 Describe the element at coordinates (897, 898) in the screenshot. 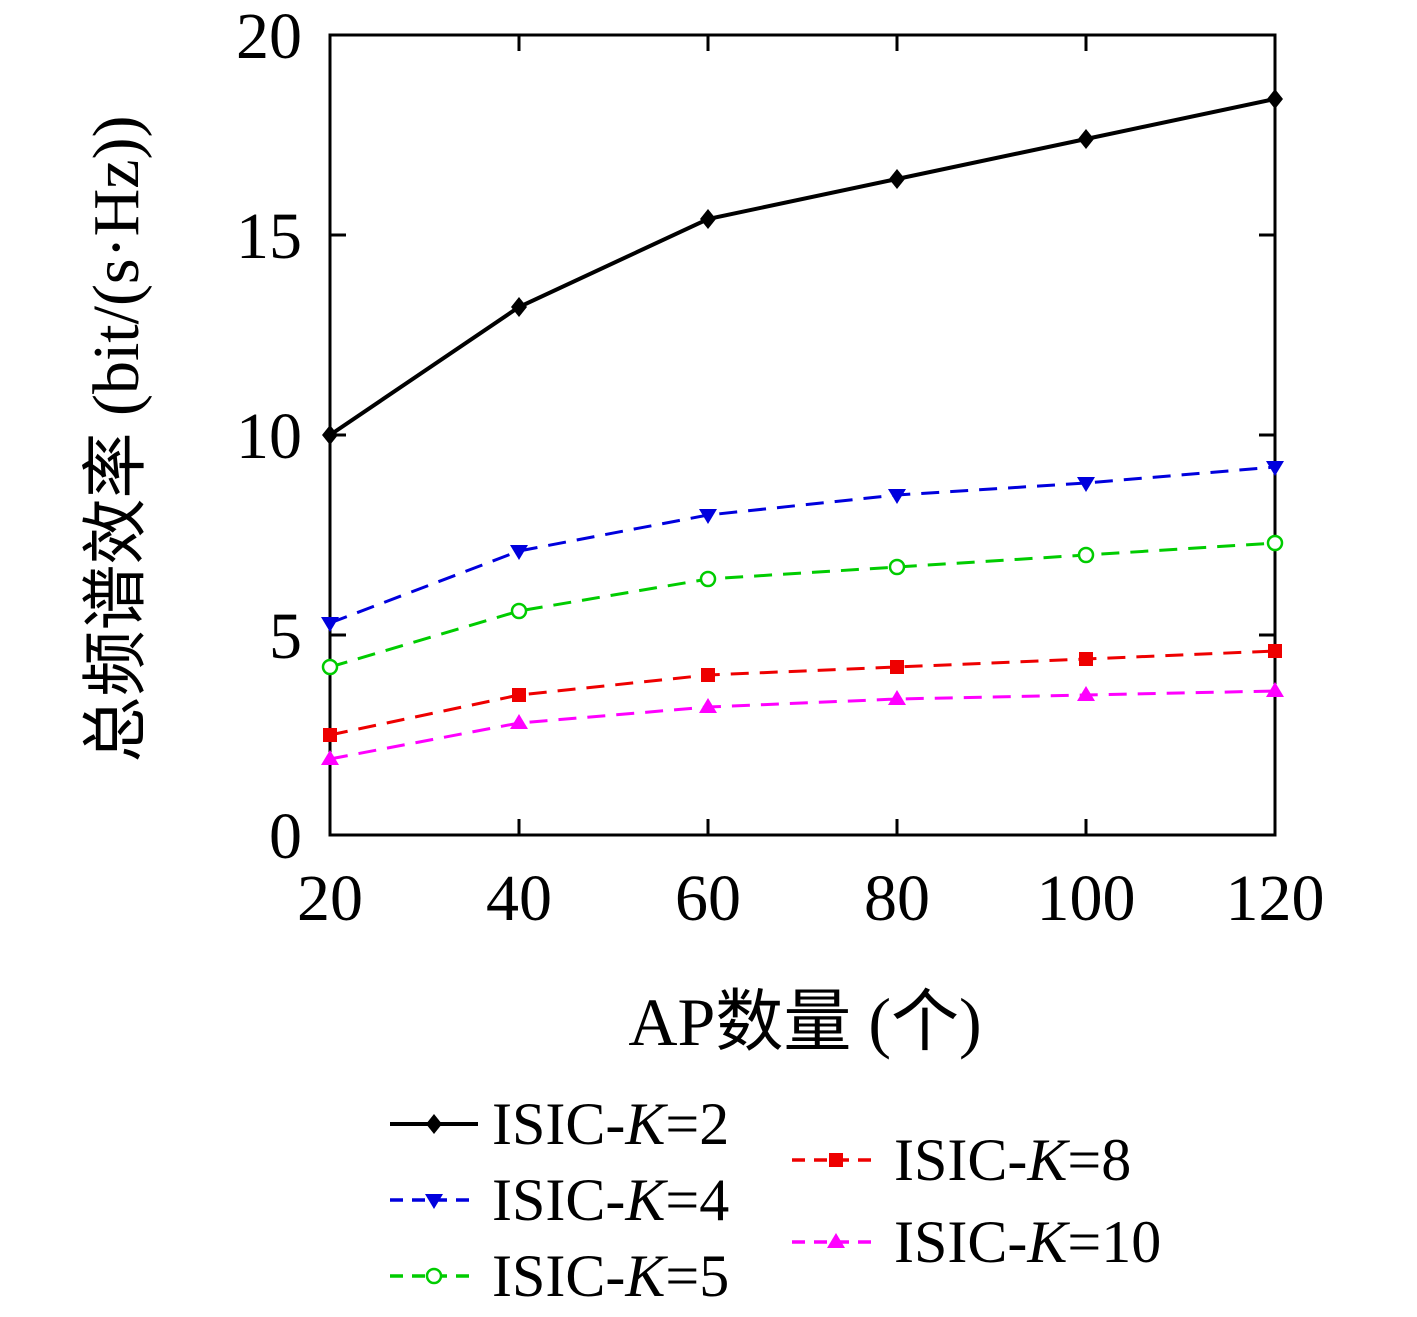

I see `x-tick-label: 80` at that location.